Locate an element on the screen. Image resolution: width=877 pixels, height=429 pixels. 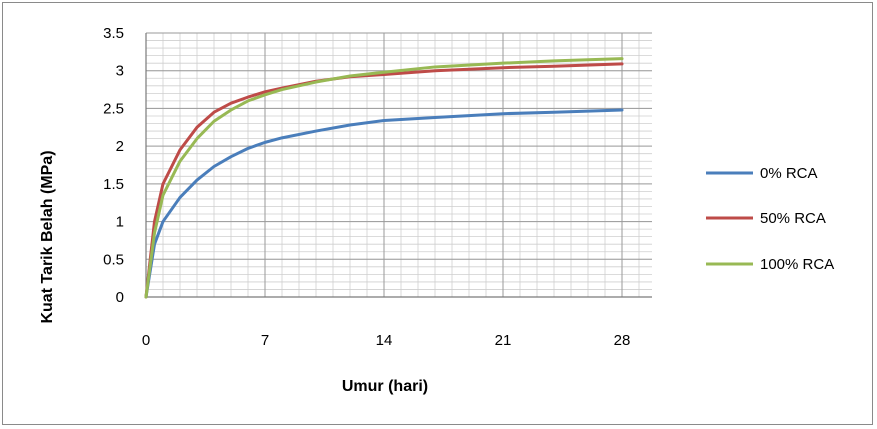
y-tick-label: 1.5 is located at coordinates (113, 184).